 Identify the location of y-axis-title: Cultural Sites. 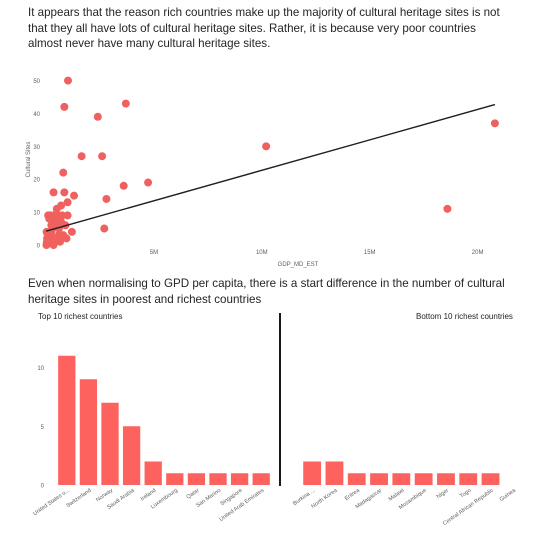
(29, 160).